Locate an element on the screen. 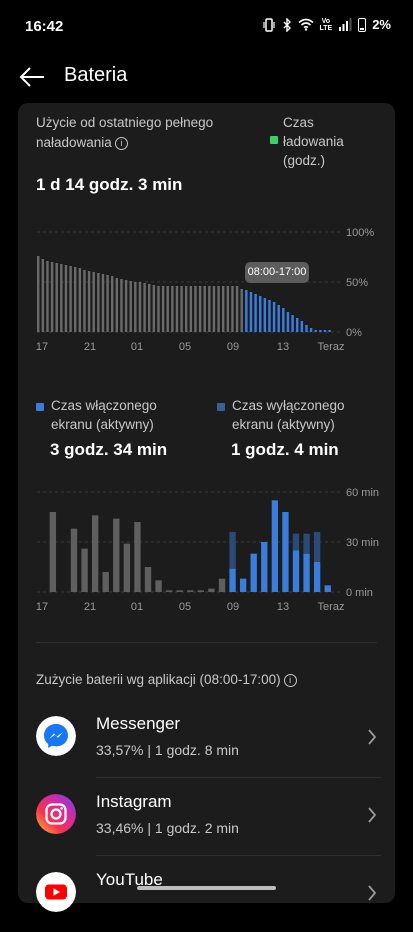 Image resolution: width=413 pixels, height=932 pixels. total-usage-time: 1 d 14 godz. 3 min is located at coordinates (109, 184).